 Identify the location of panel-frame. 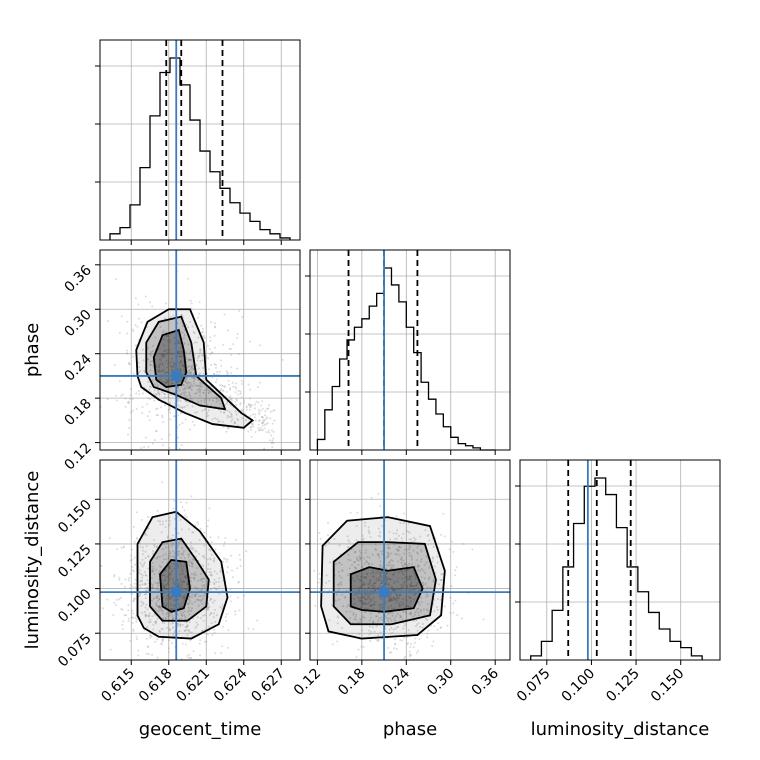
(200, 350).